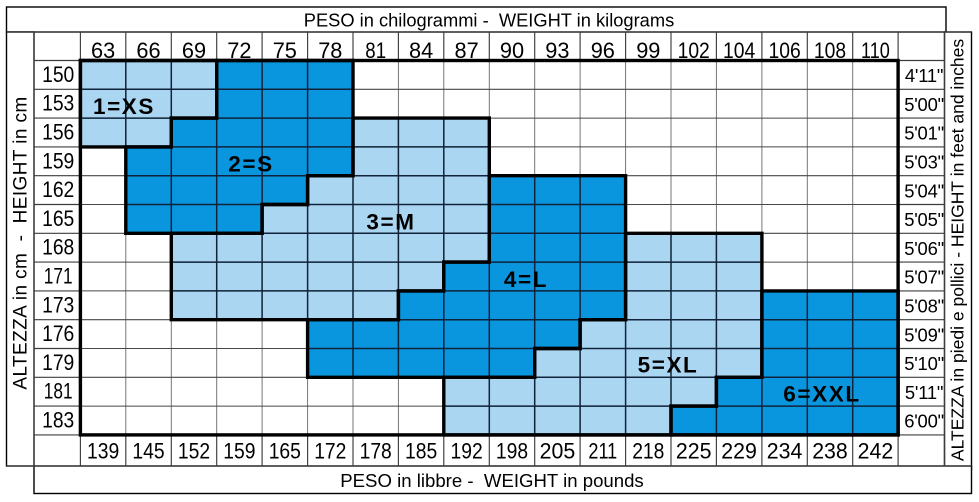 The width and height of the screenshot is (979, 502). I want to click on svg-text: 185, so click(421, 451).